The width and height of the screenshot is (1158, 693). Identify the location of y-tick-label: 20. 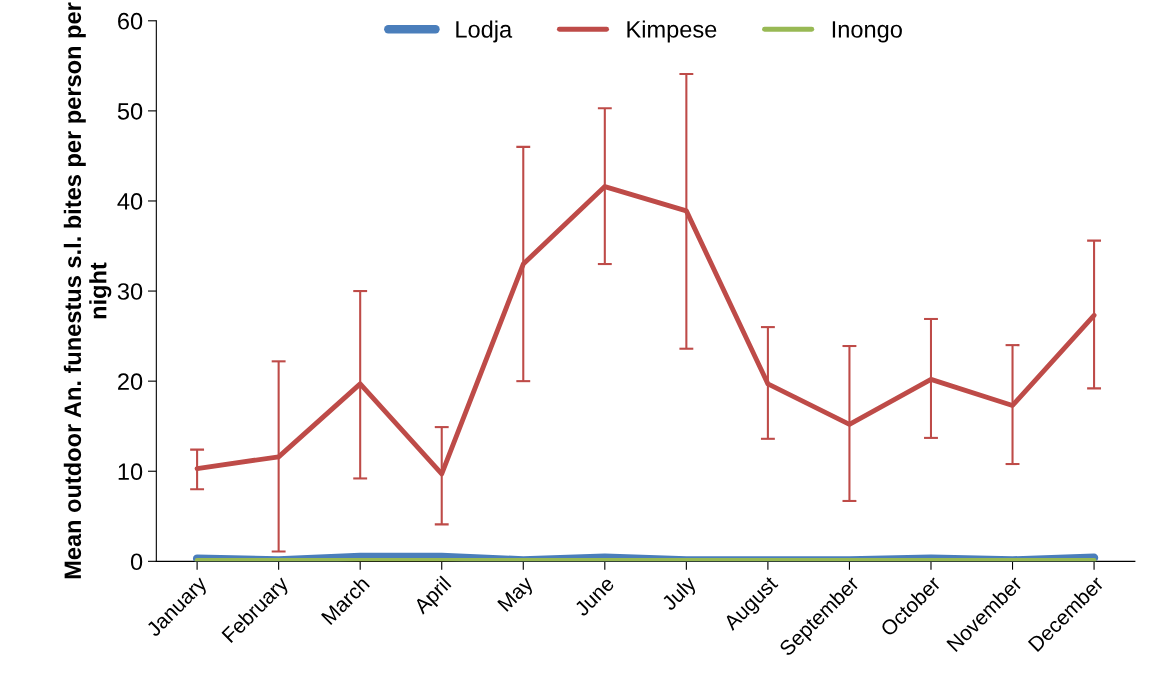
(130, 381).